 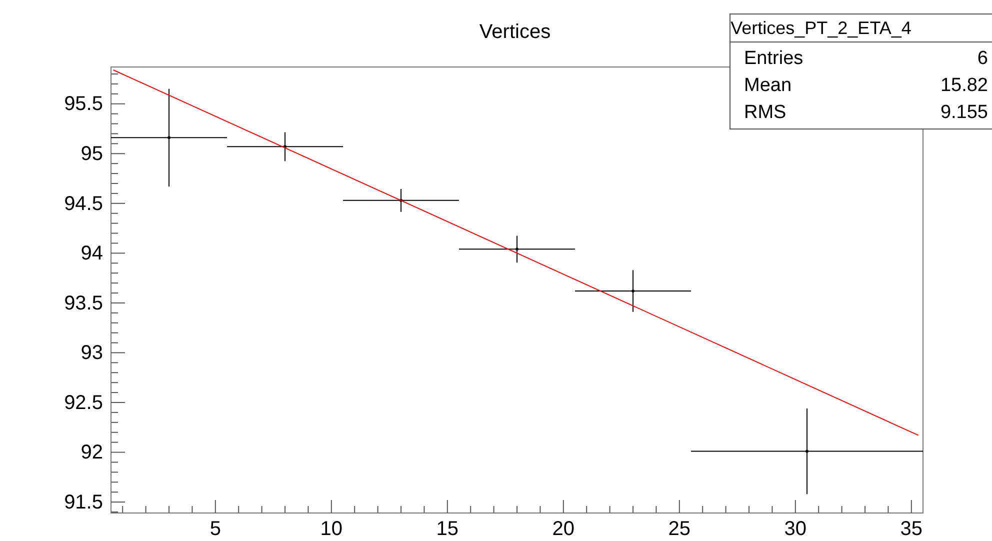 What do you see at coordinates (795, 529) in the screenshot?
I see `x-tick-label: 30` at bounding box center [795, 529].